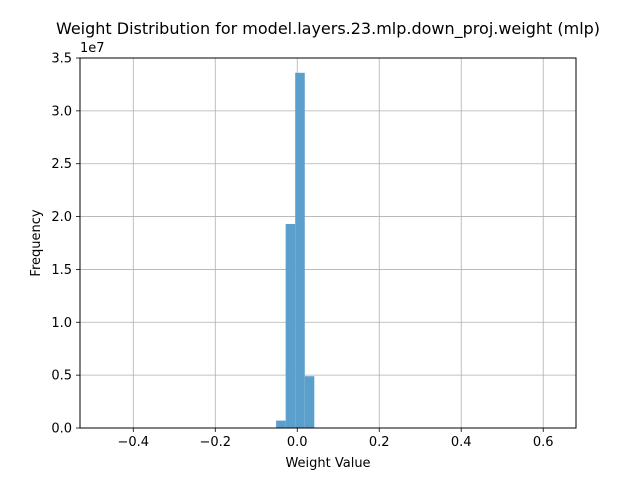 The image size is (640, 480). I want to click on x-tick-label: 0.0, so click(297, 442).